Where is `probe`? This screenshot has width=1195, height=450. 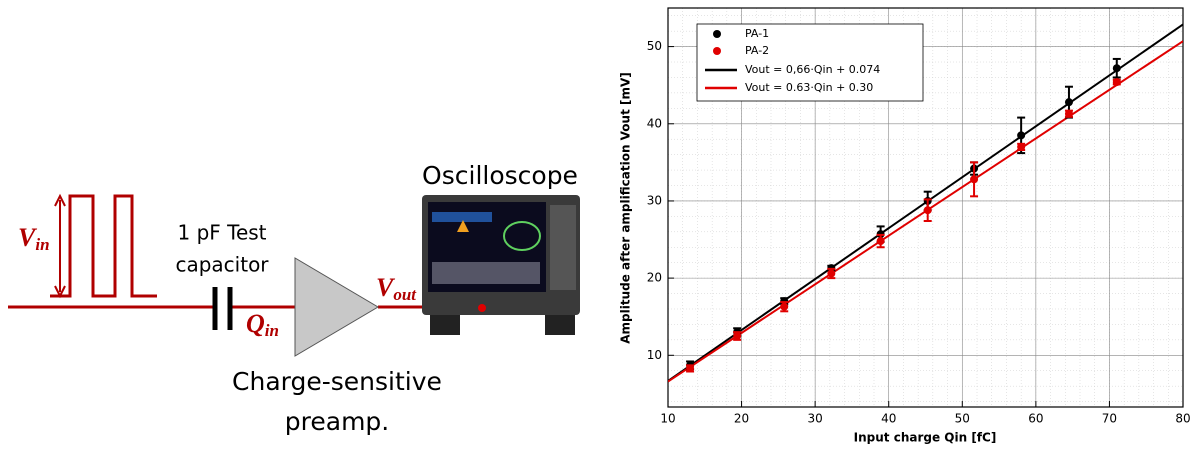 probe is located at coordinates (482, 308).